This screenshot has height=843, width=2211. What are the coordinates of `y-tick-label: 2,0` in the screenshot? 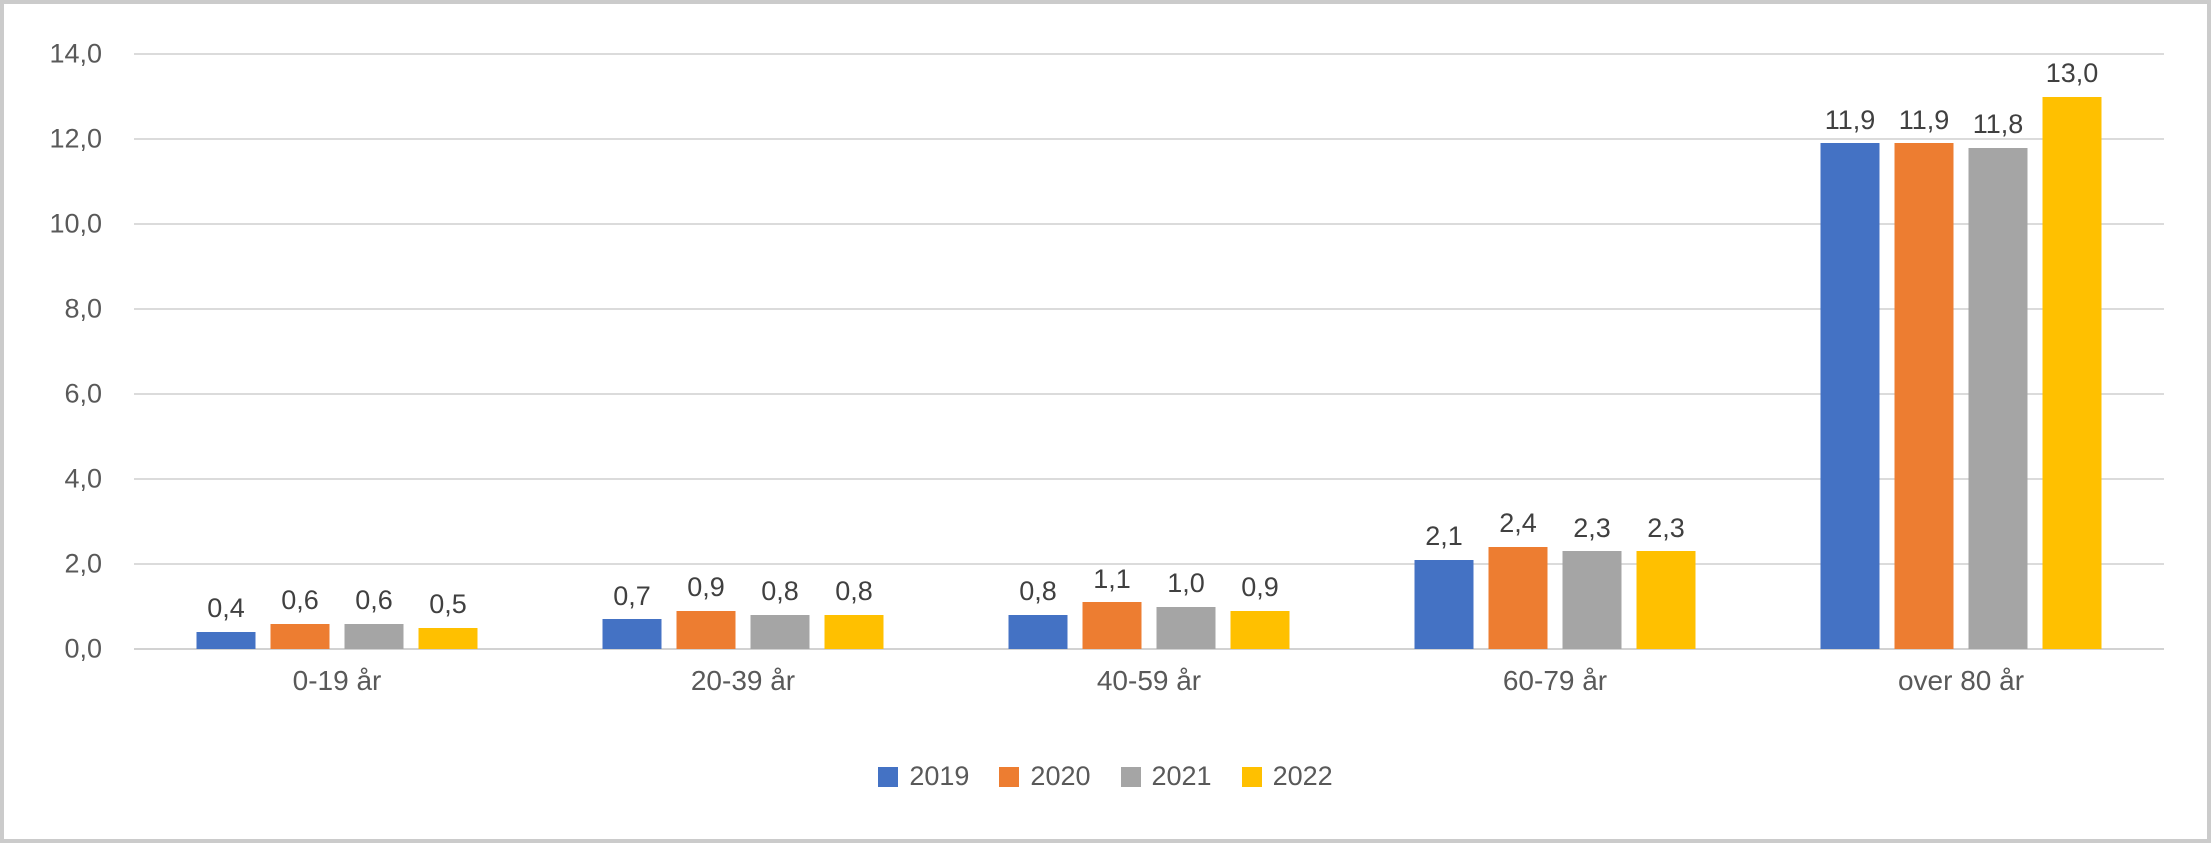 It's located at (83, 563).